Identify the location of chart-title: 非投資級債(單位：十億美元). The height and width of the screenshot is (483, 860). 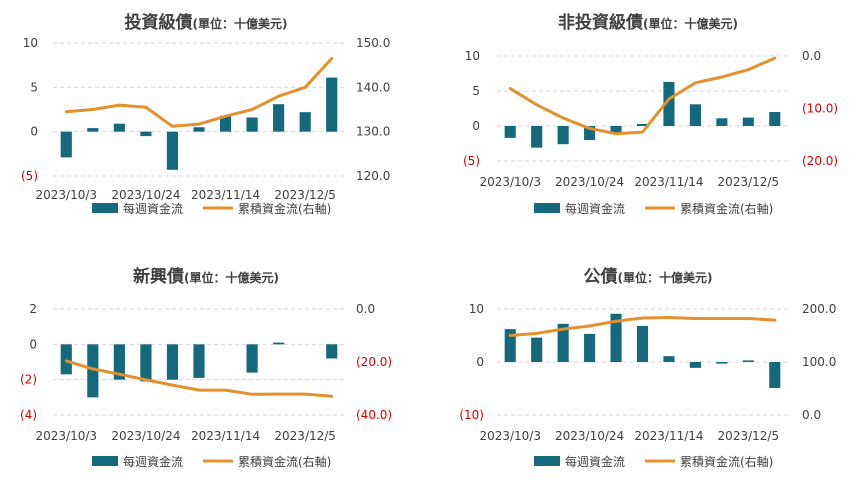
(648, 22).